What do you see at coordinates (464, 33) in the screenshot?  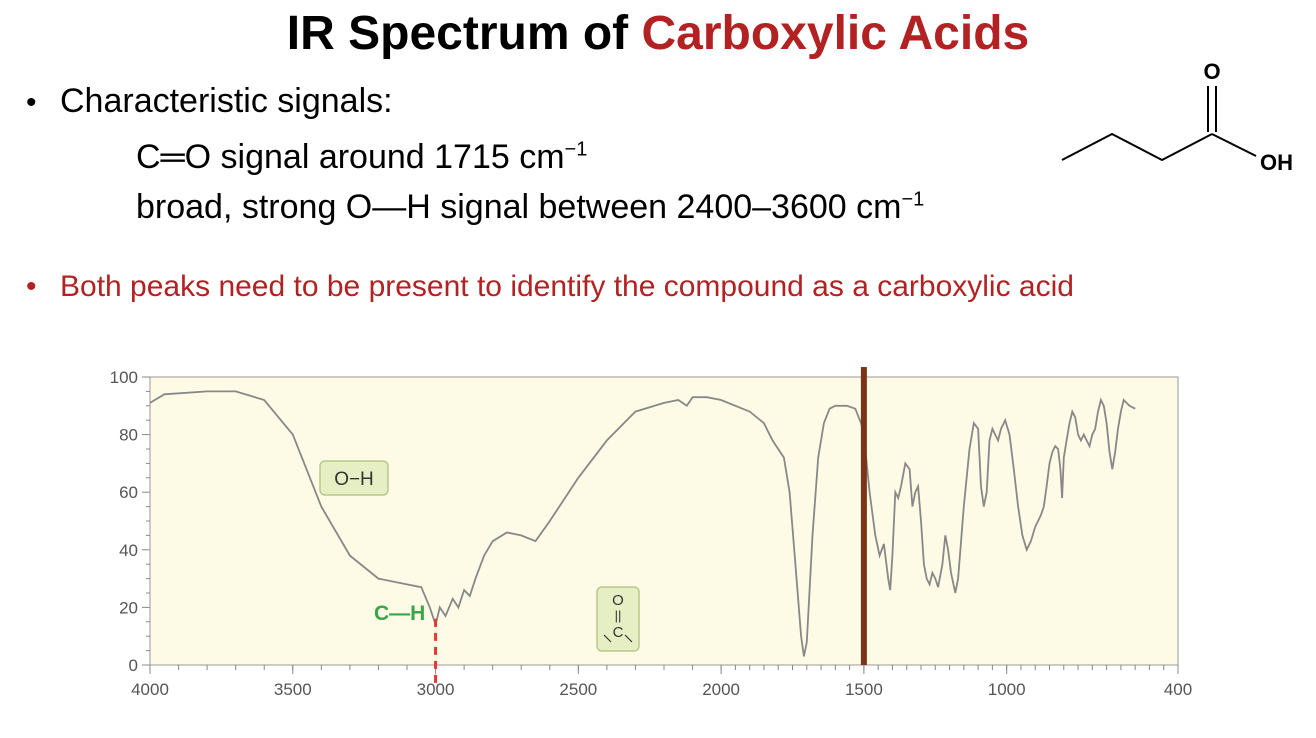 I see `title-prefix: IR Spectrum of` at bounding box center [464, 33].